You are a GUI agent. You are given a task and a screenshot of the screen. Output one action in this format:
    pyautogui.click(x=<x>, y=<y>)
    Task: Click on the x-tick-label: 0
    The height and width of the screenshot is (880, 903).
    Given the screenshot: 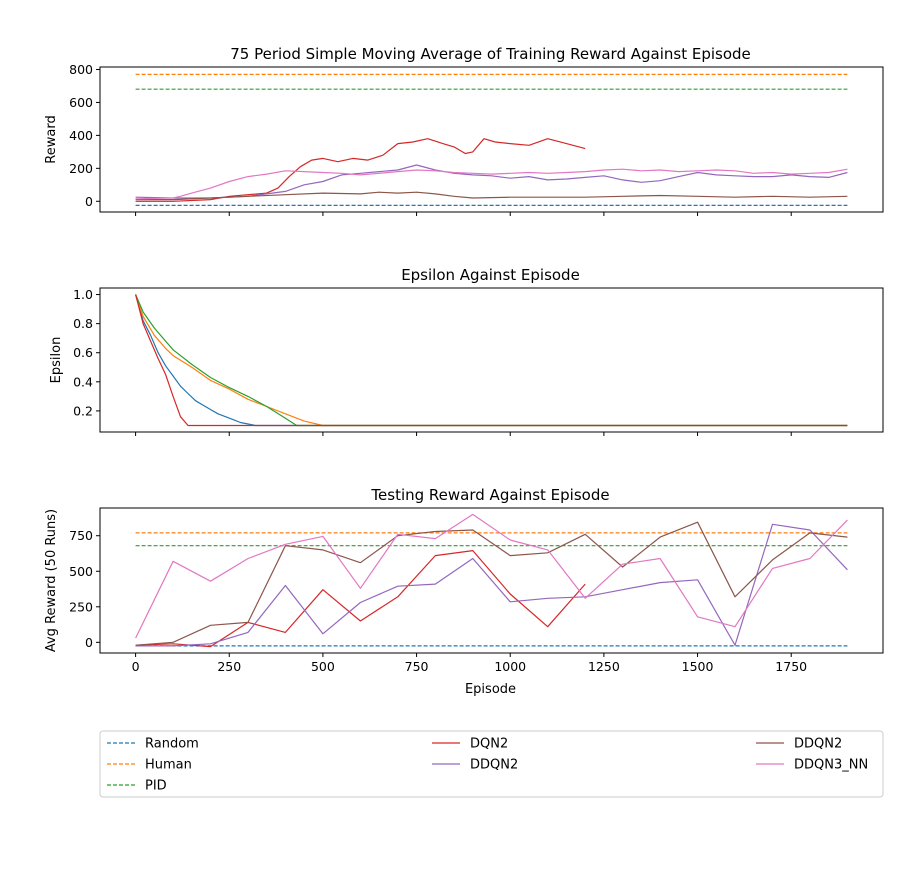 What is the action you would take?
    pyautogui.click(x=136, y=666)
    